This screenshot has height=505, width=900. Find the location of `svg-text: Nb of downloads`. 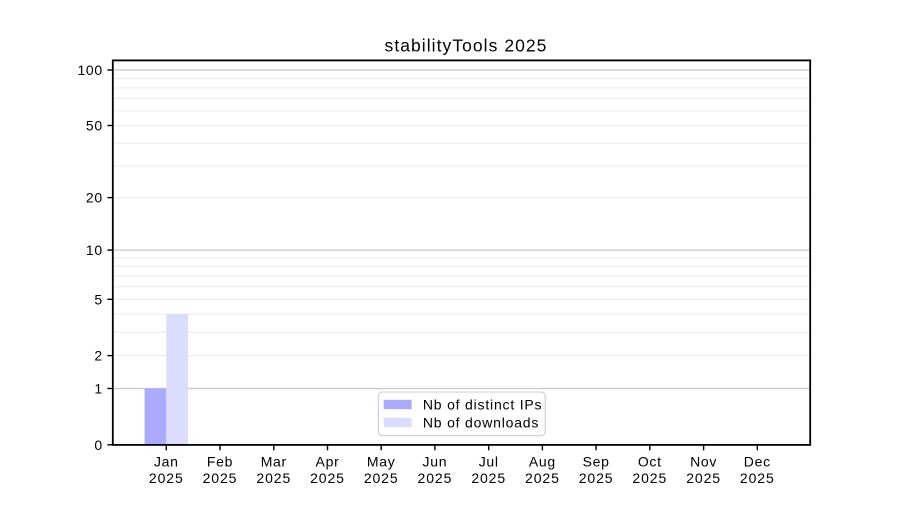

svg-text: Nb of downloads is located at coordinates (481, 422).